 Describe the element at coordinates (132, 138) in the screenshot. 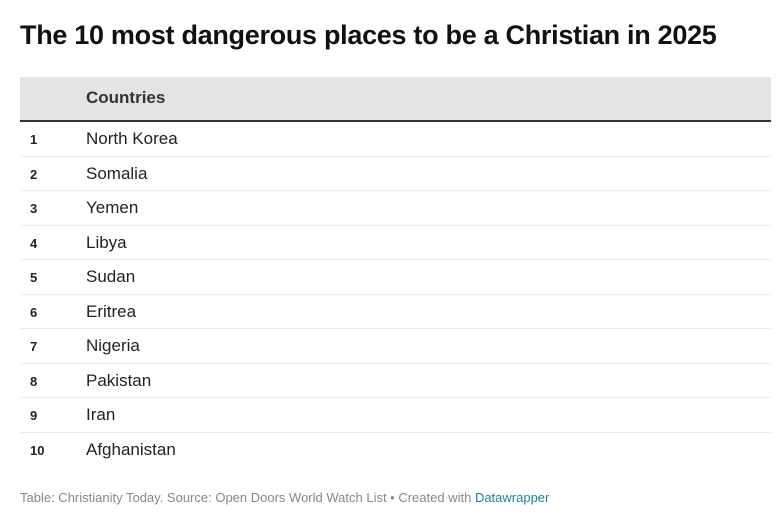

I see `country-cell: North Korea` at that location.